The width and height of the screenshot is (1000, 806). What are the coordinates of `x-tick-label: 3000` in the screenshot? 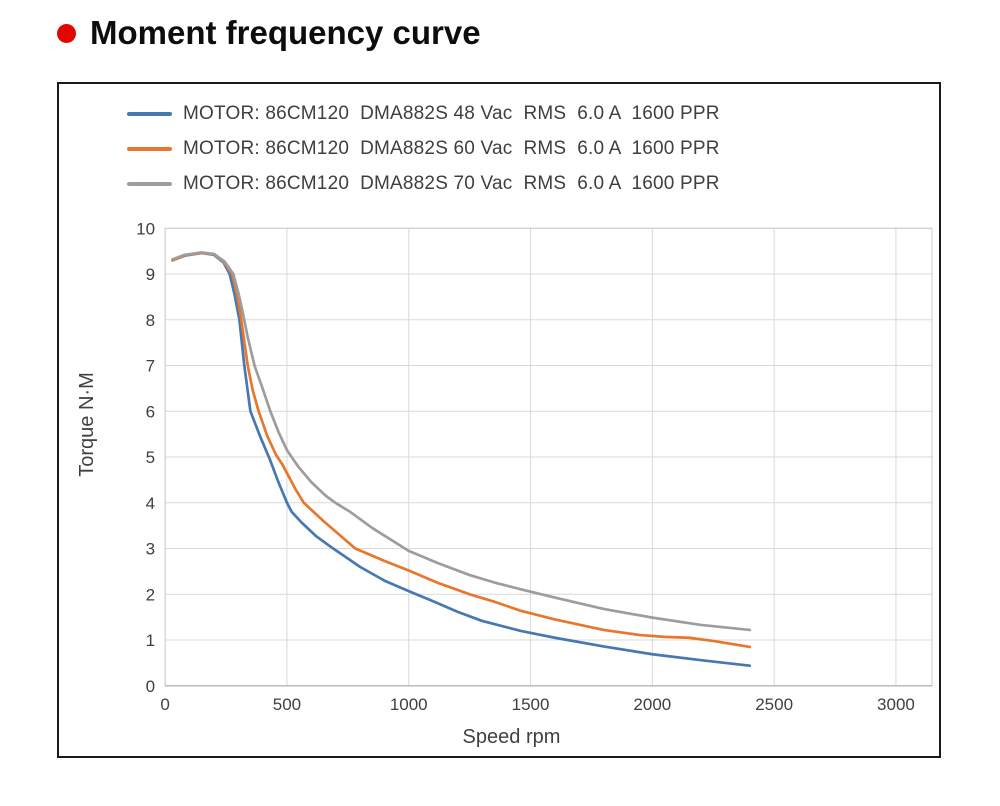 It's located at (896, 704).